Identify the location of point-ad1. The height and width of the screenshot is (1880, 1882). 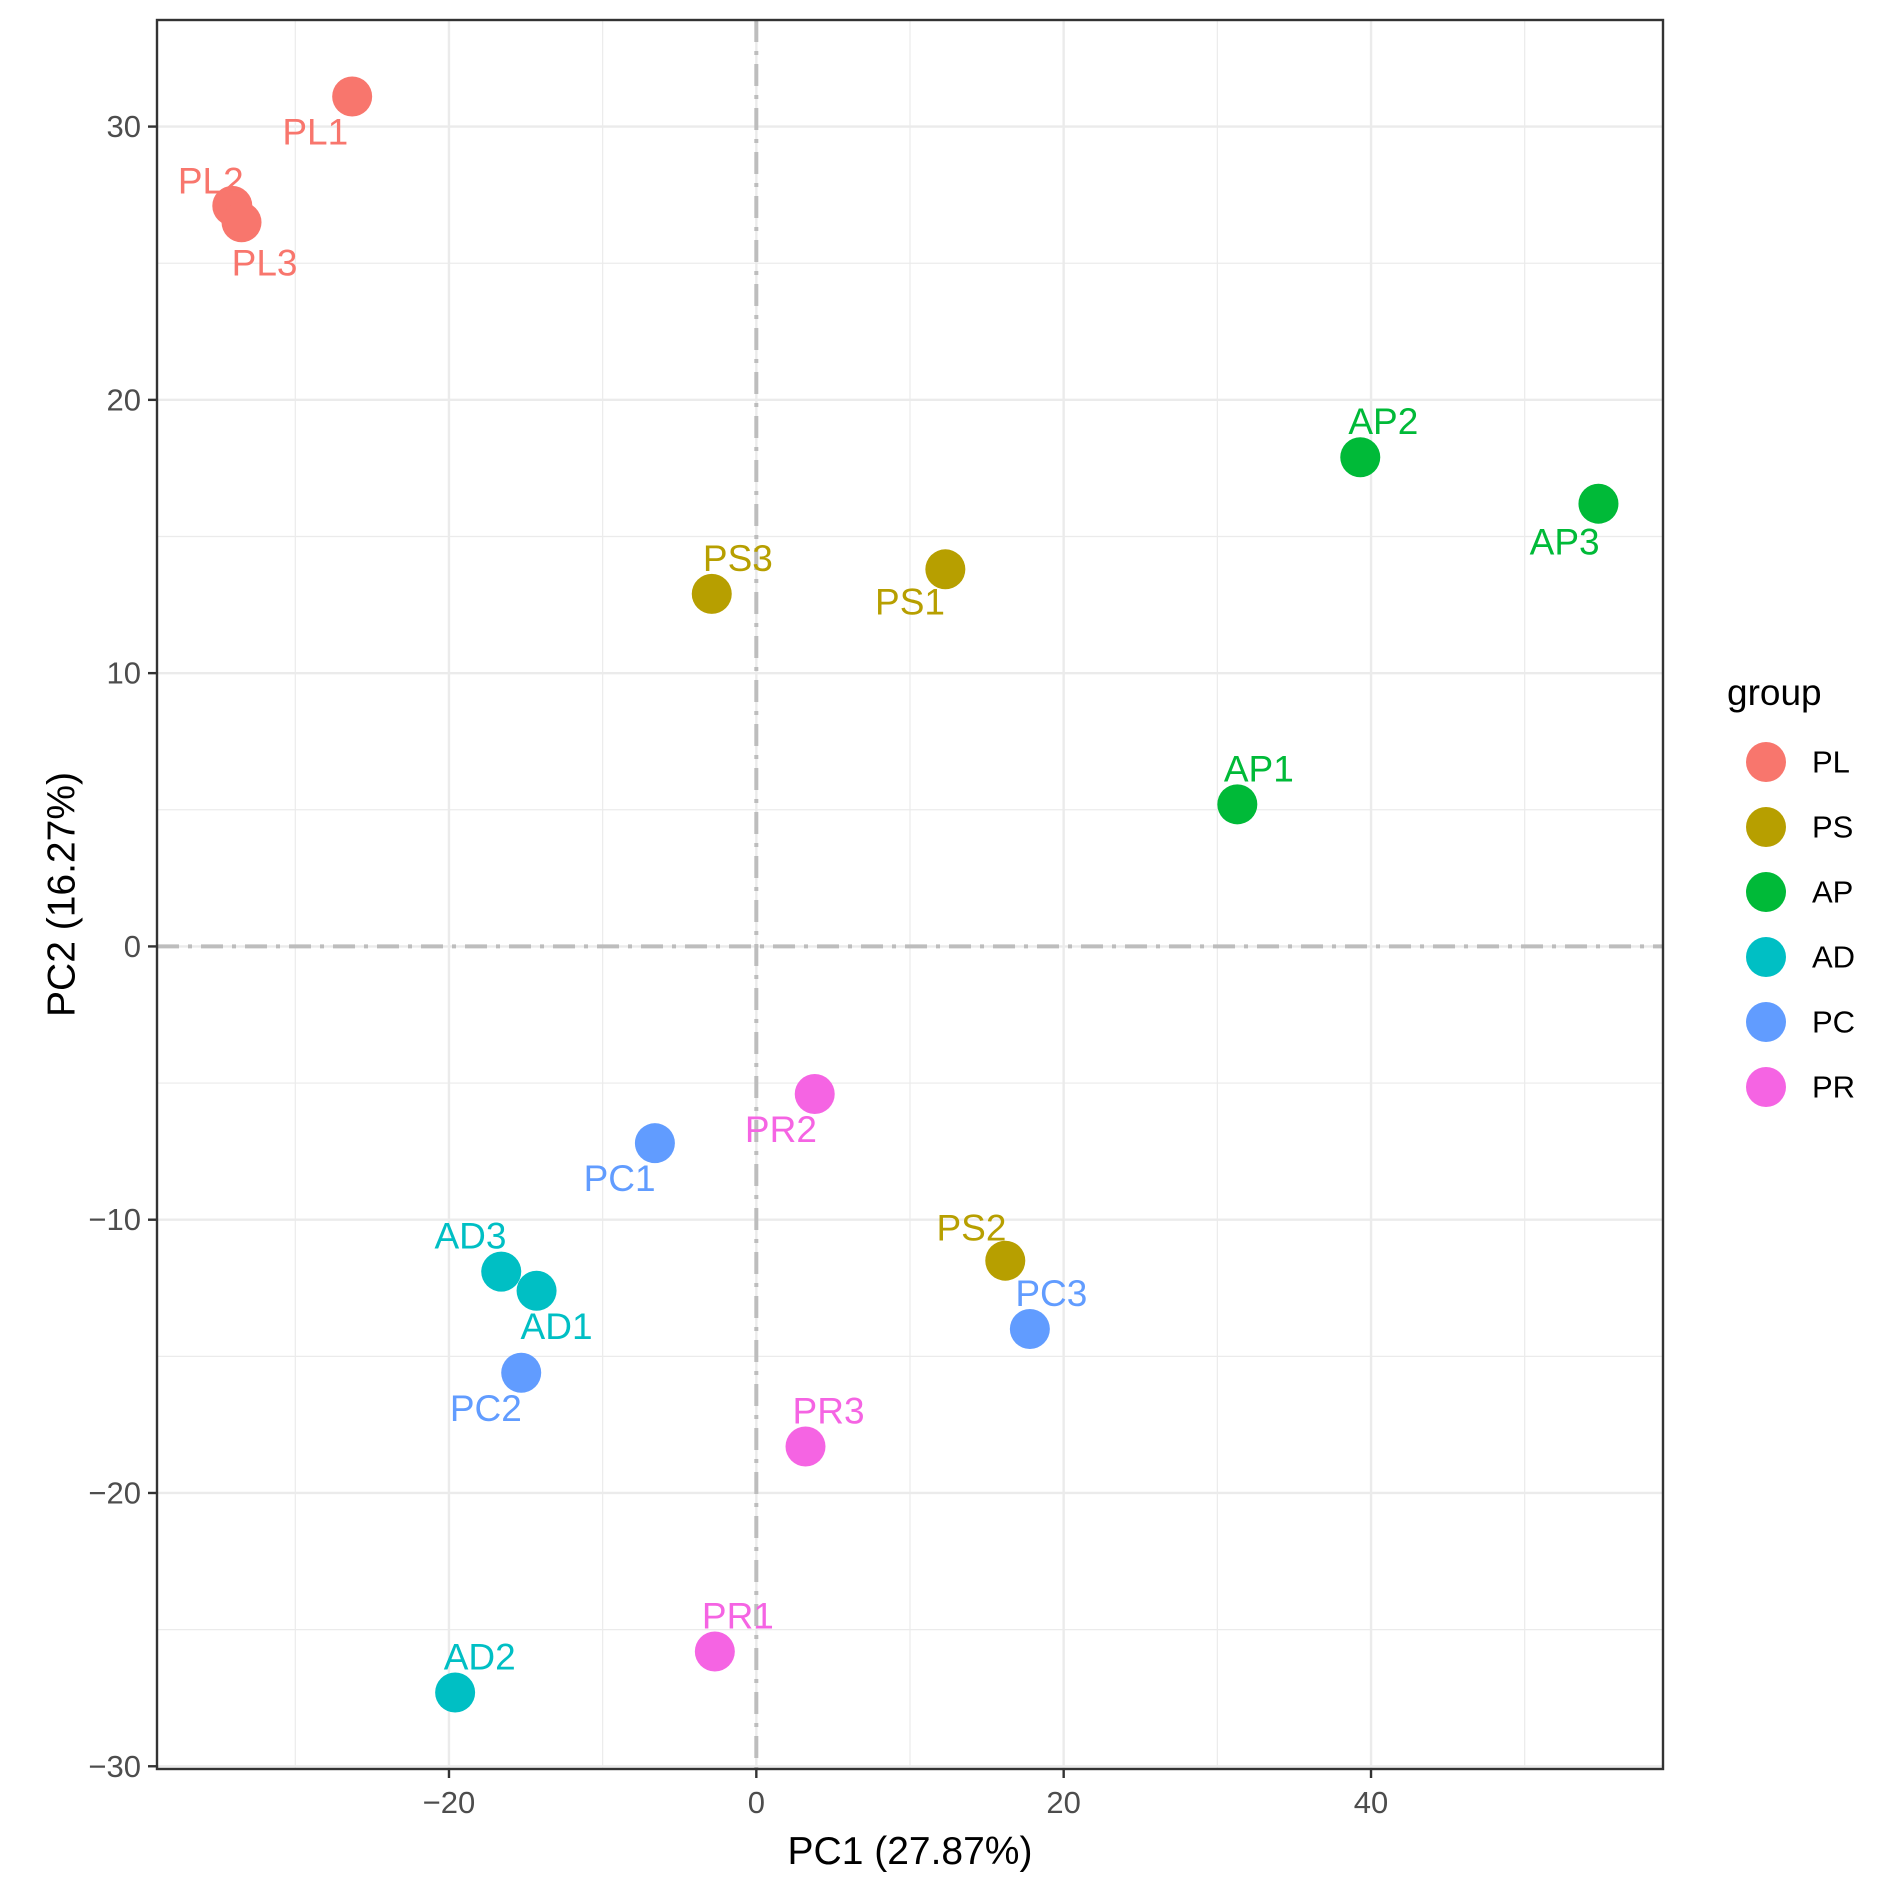
(536, 1290).